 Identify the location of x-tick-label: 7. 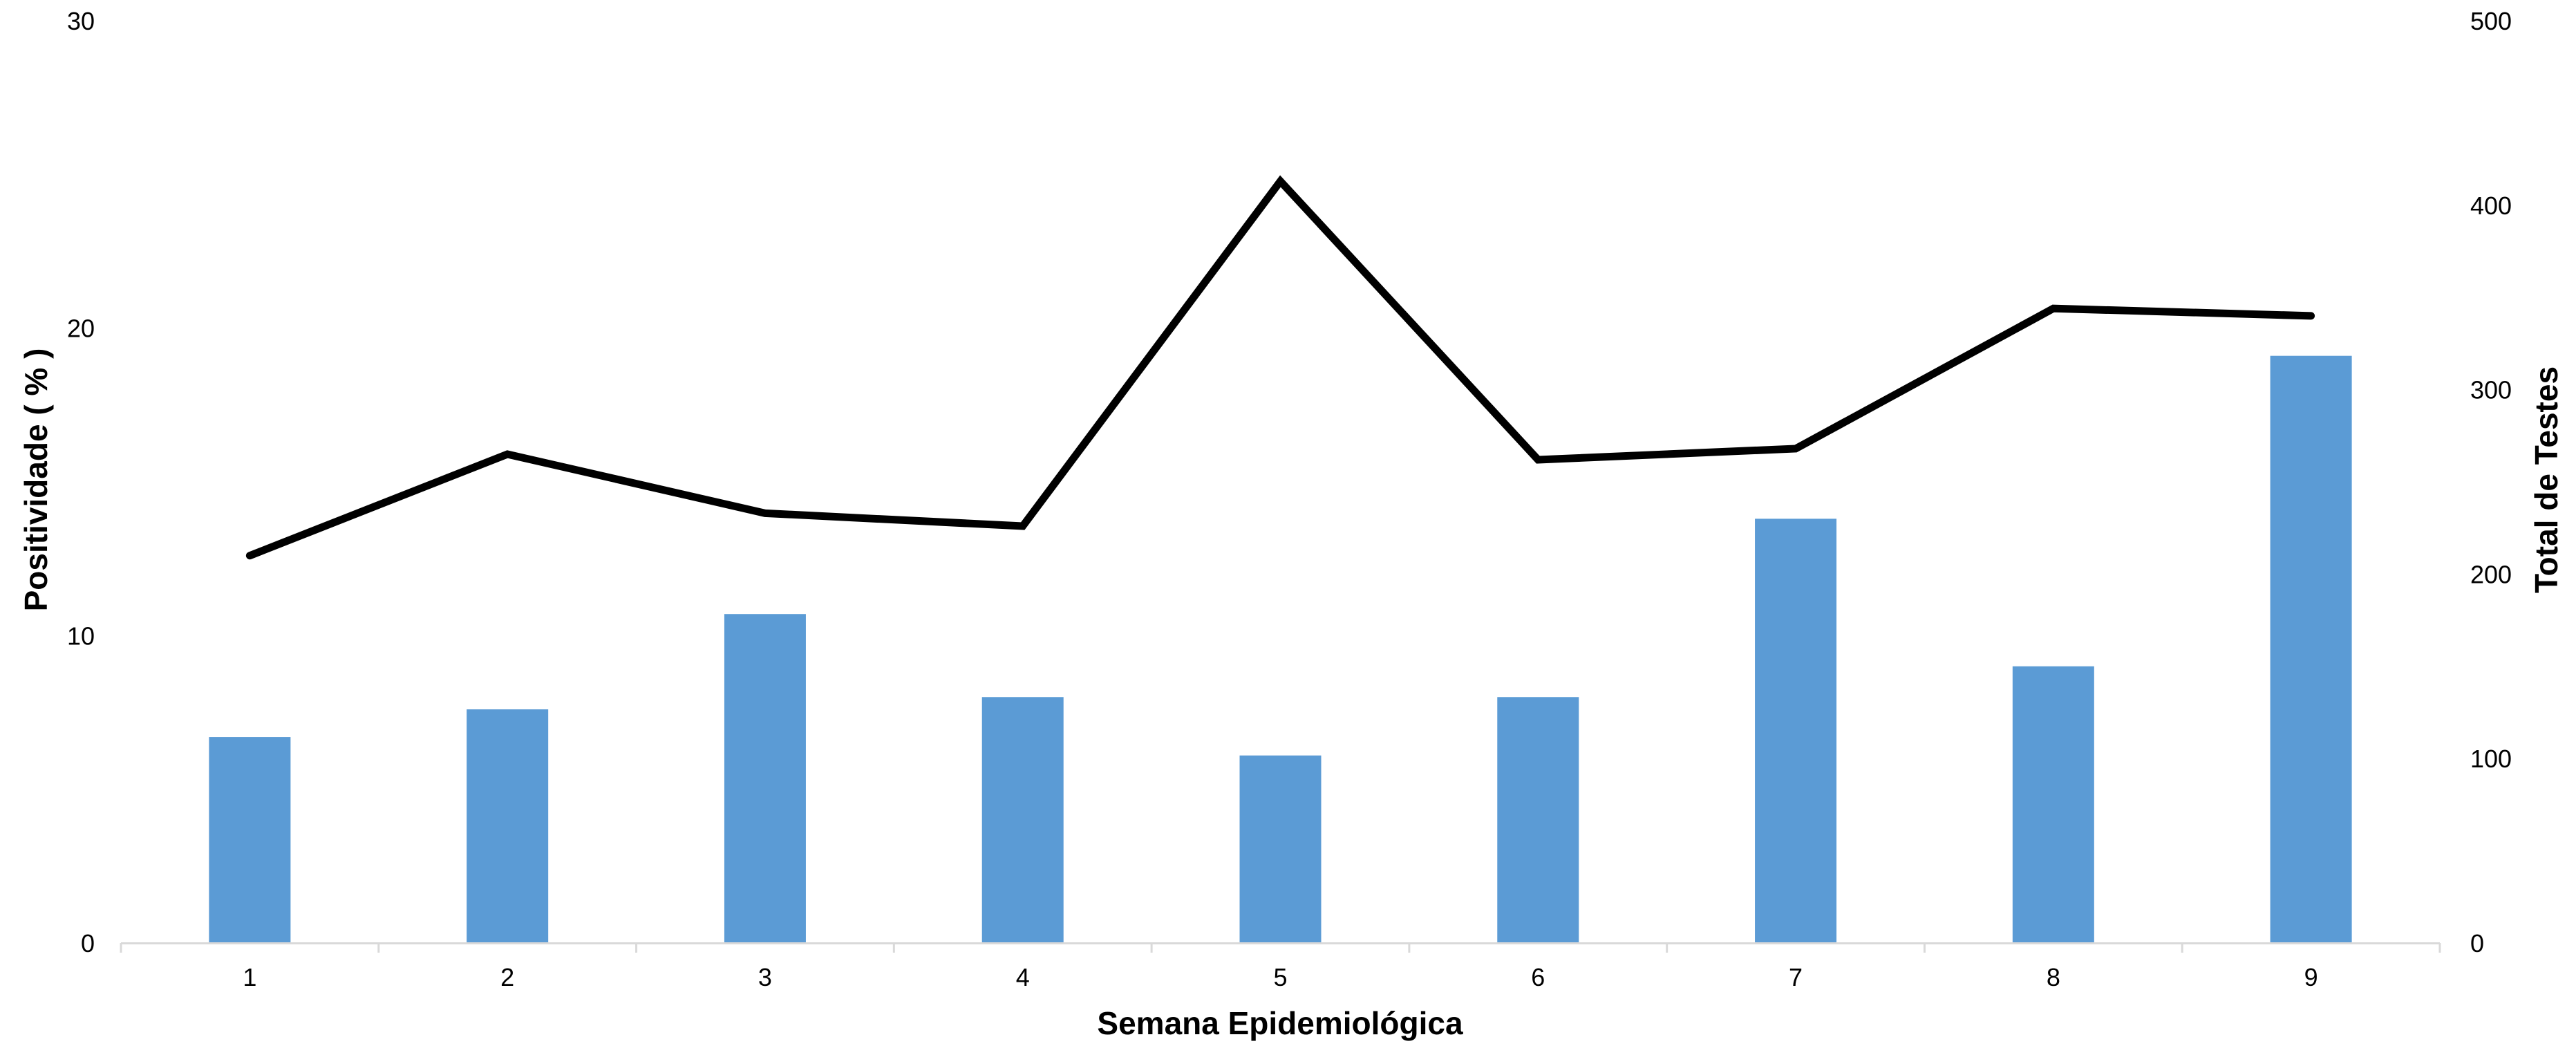
(1796, 977).